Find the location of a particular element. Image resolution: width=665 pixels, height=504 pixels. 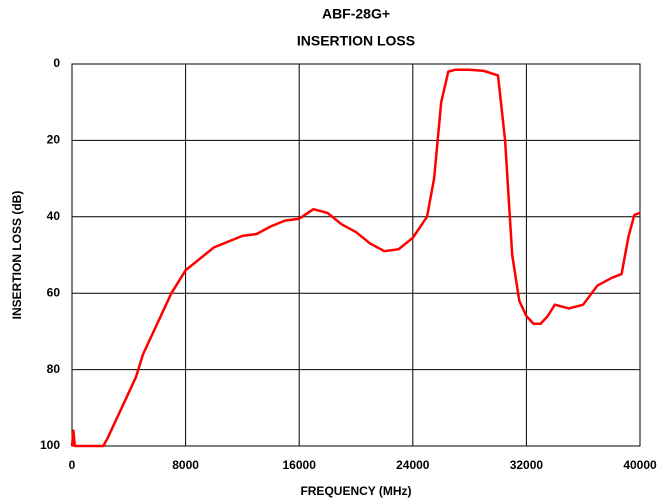

x-tick-label: 16000 is located at coordinates (300, 465).